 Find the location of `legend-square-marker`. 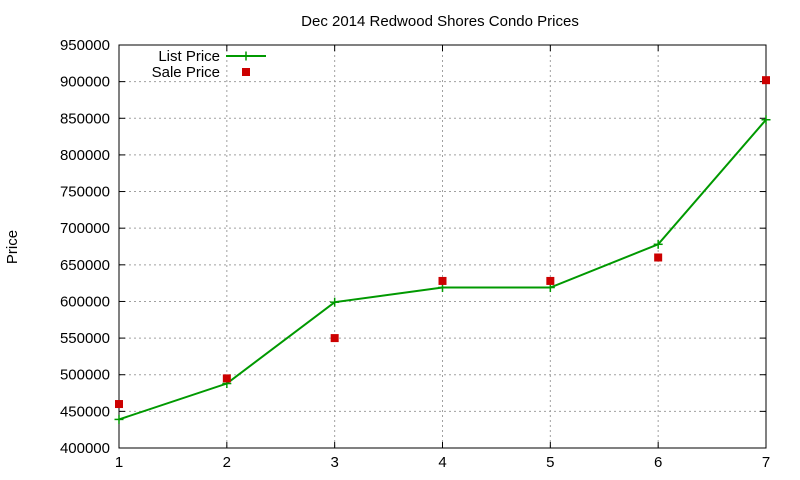

legend-square-marker is located at coordinates (246, 72).